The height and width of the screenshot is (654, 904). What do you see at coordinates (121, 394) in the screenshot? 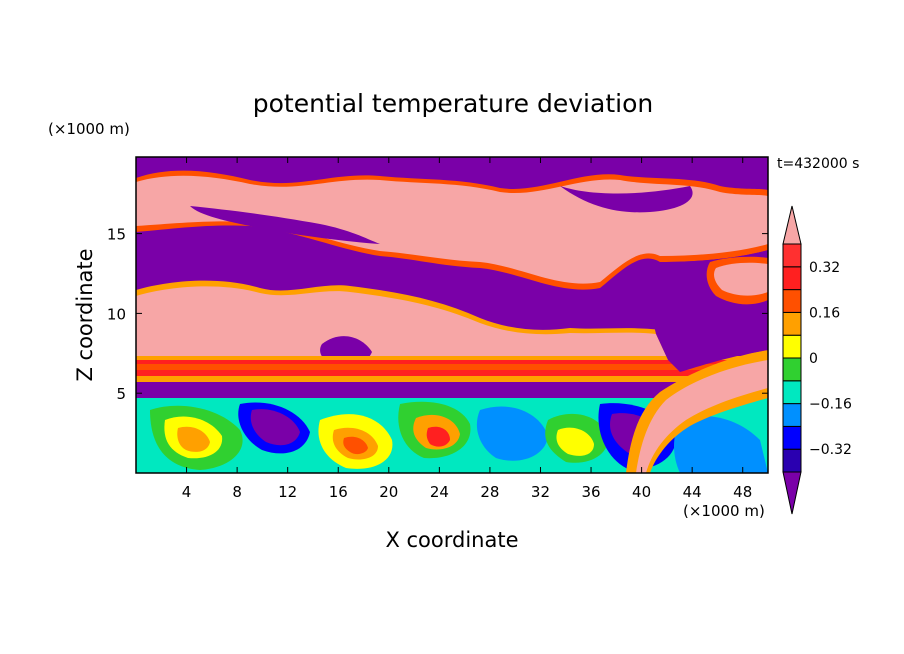
I see `y-tick-label: 5` at bounding box center [121, 394].